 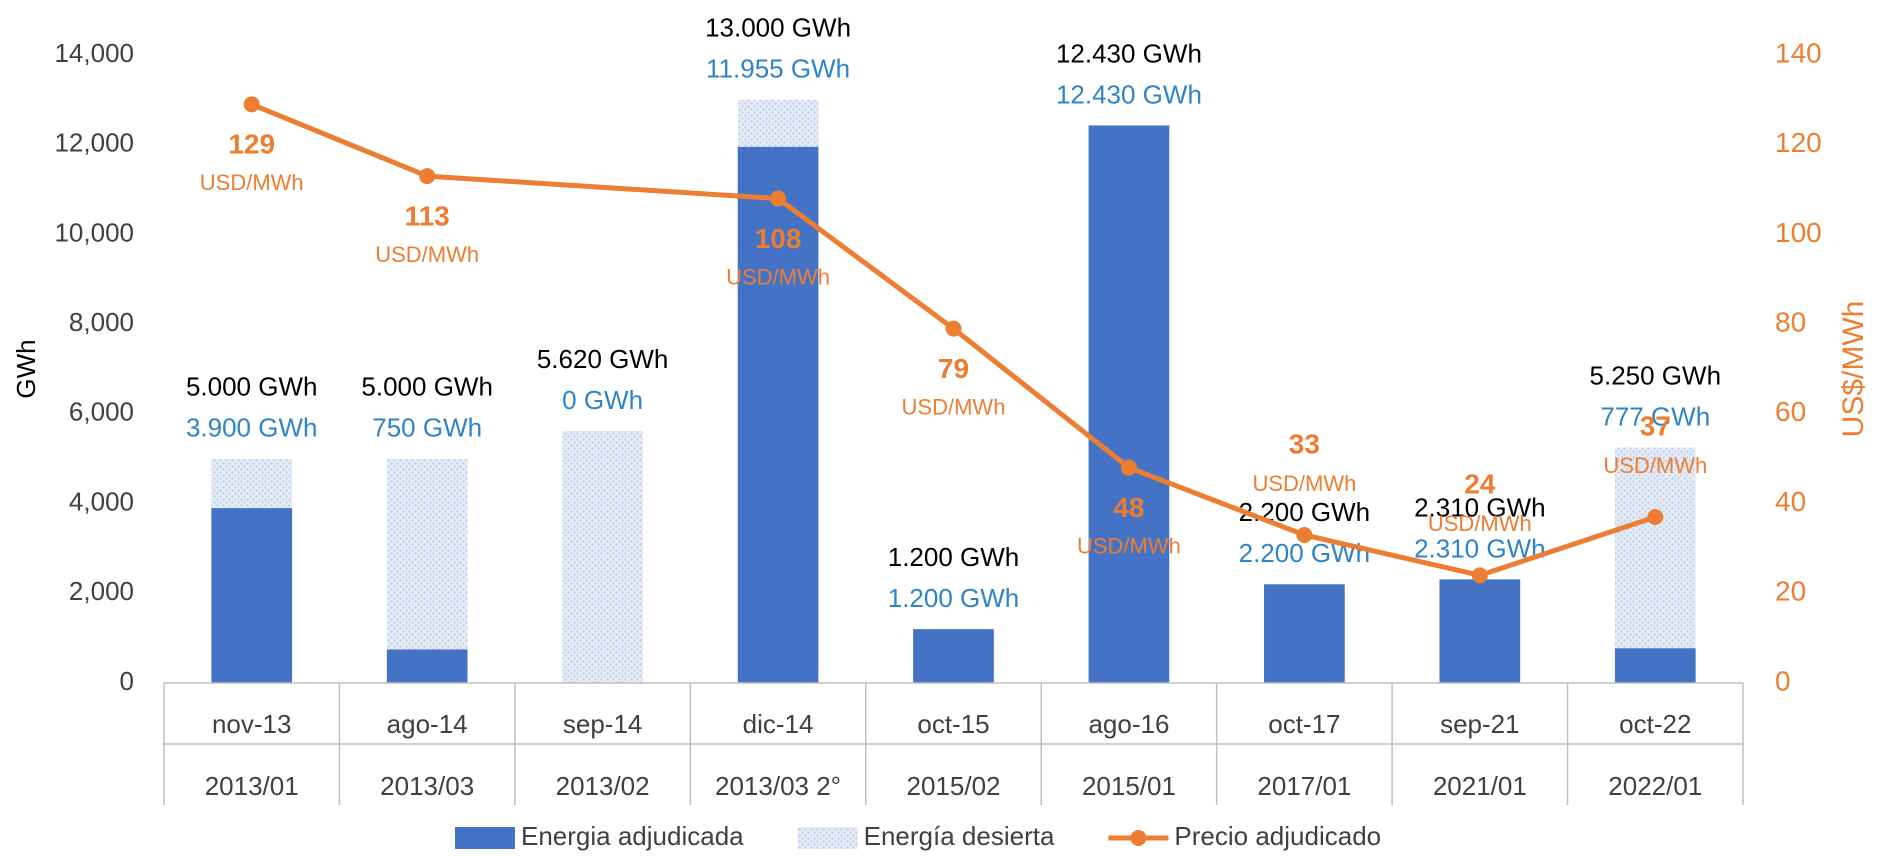 I want to click on value-label: 750 GWh, so click(x=427, y=428).